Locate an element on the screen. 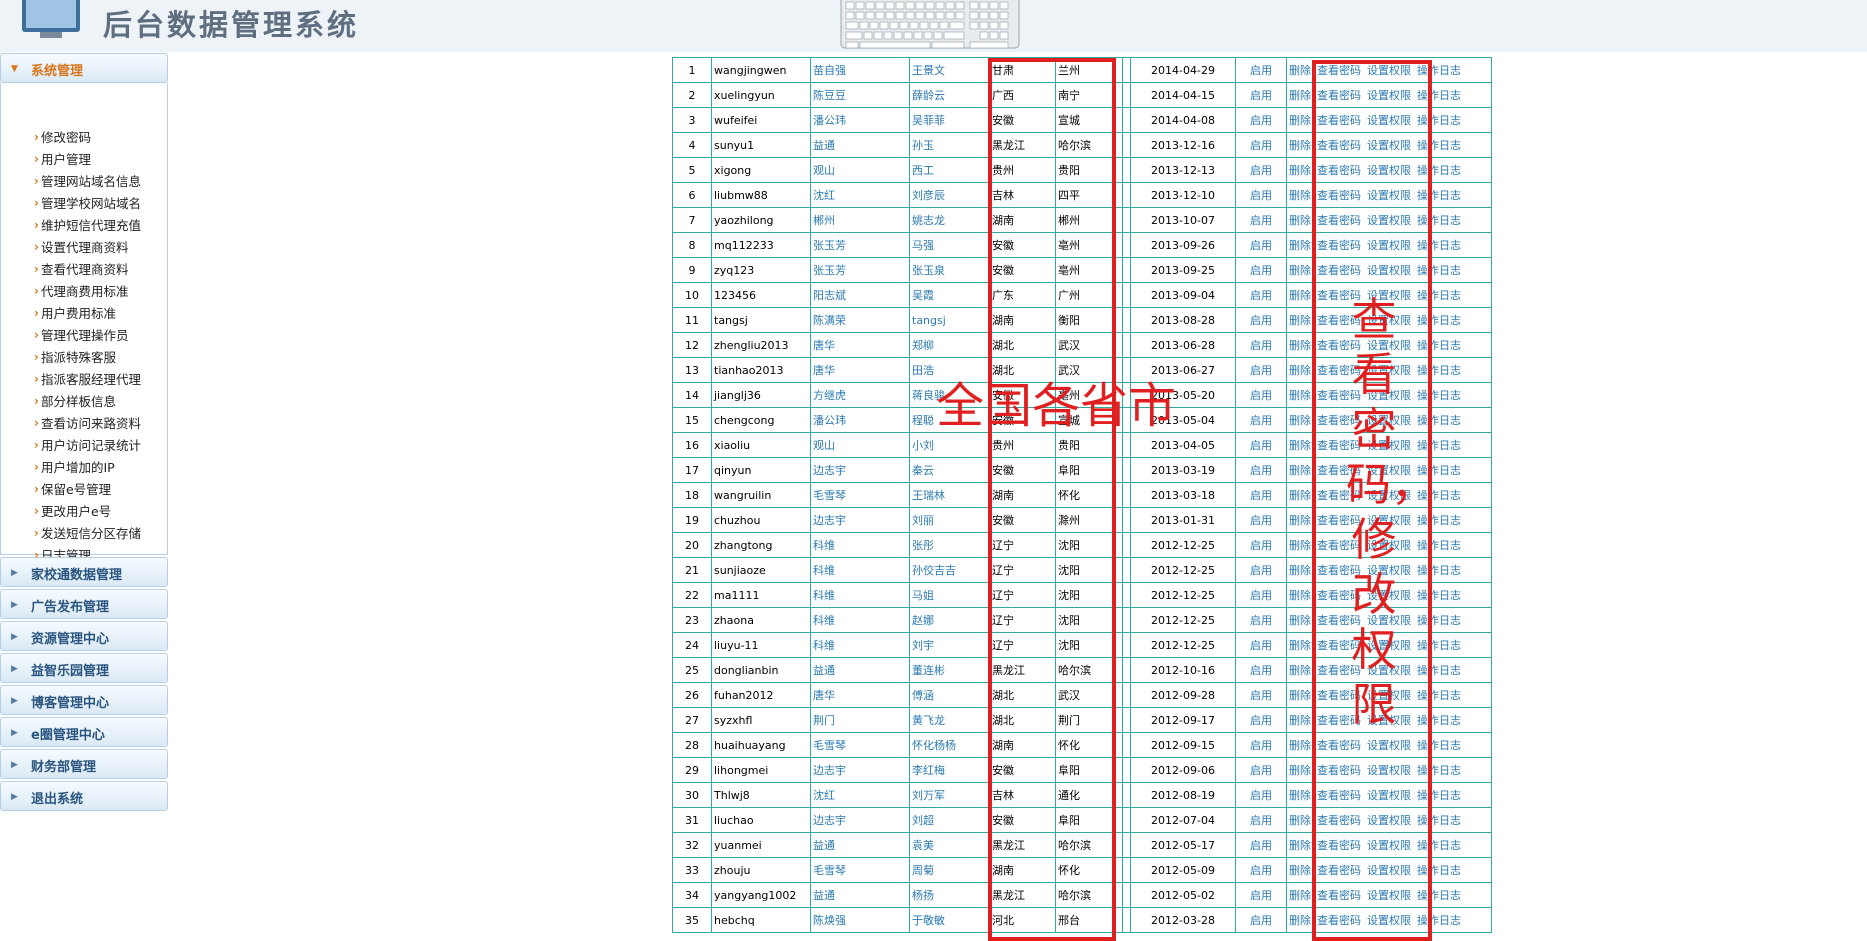 The width and height of the screenshot is (1867, 941). sidebar-item: 用户访问记录统计 is located at coordinates (87, 444).